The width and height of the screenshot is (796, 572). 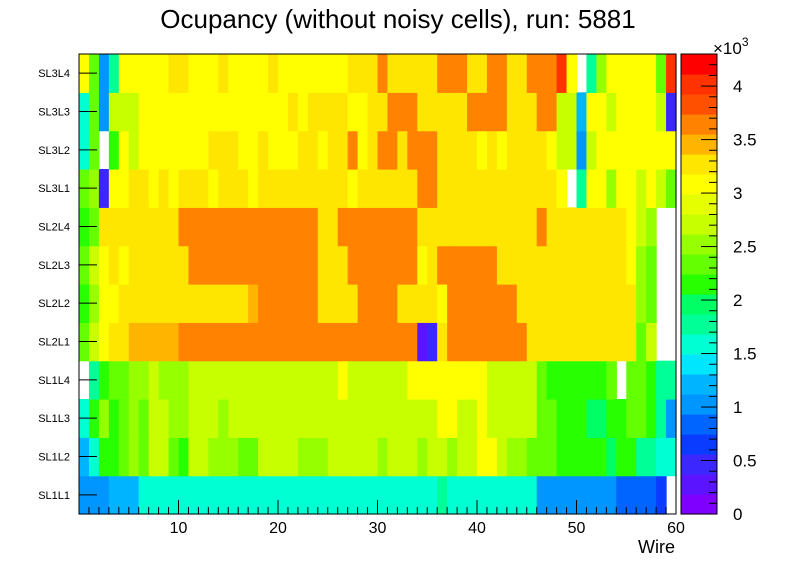 What do you see at coordinates (54, 266) in the screenshot?
I see `y-tick-label: SL2L3` at bounding box center [54, 266].